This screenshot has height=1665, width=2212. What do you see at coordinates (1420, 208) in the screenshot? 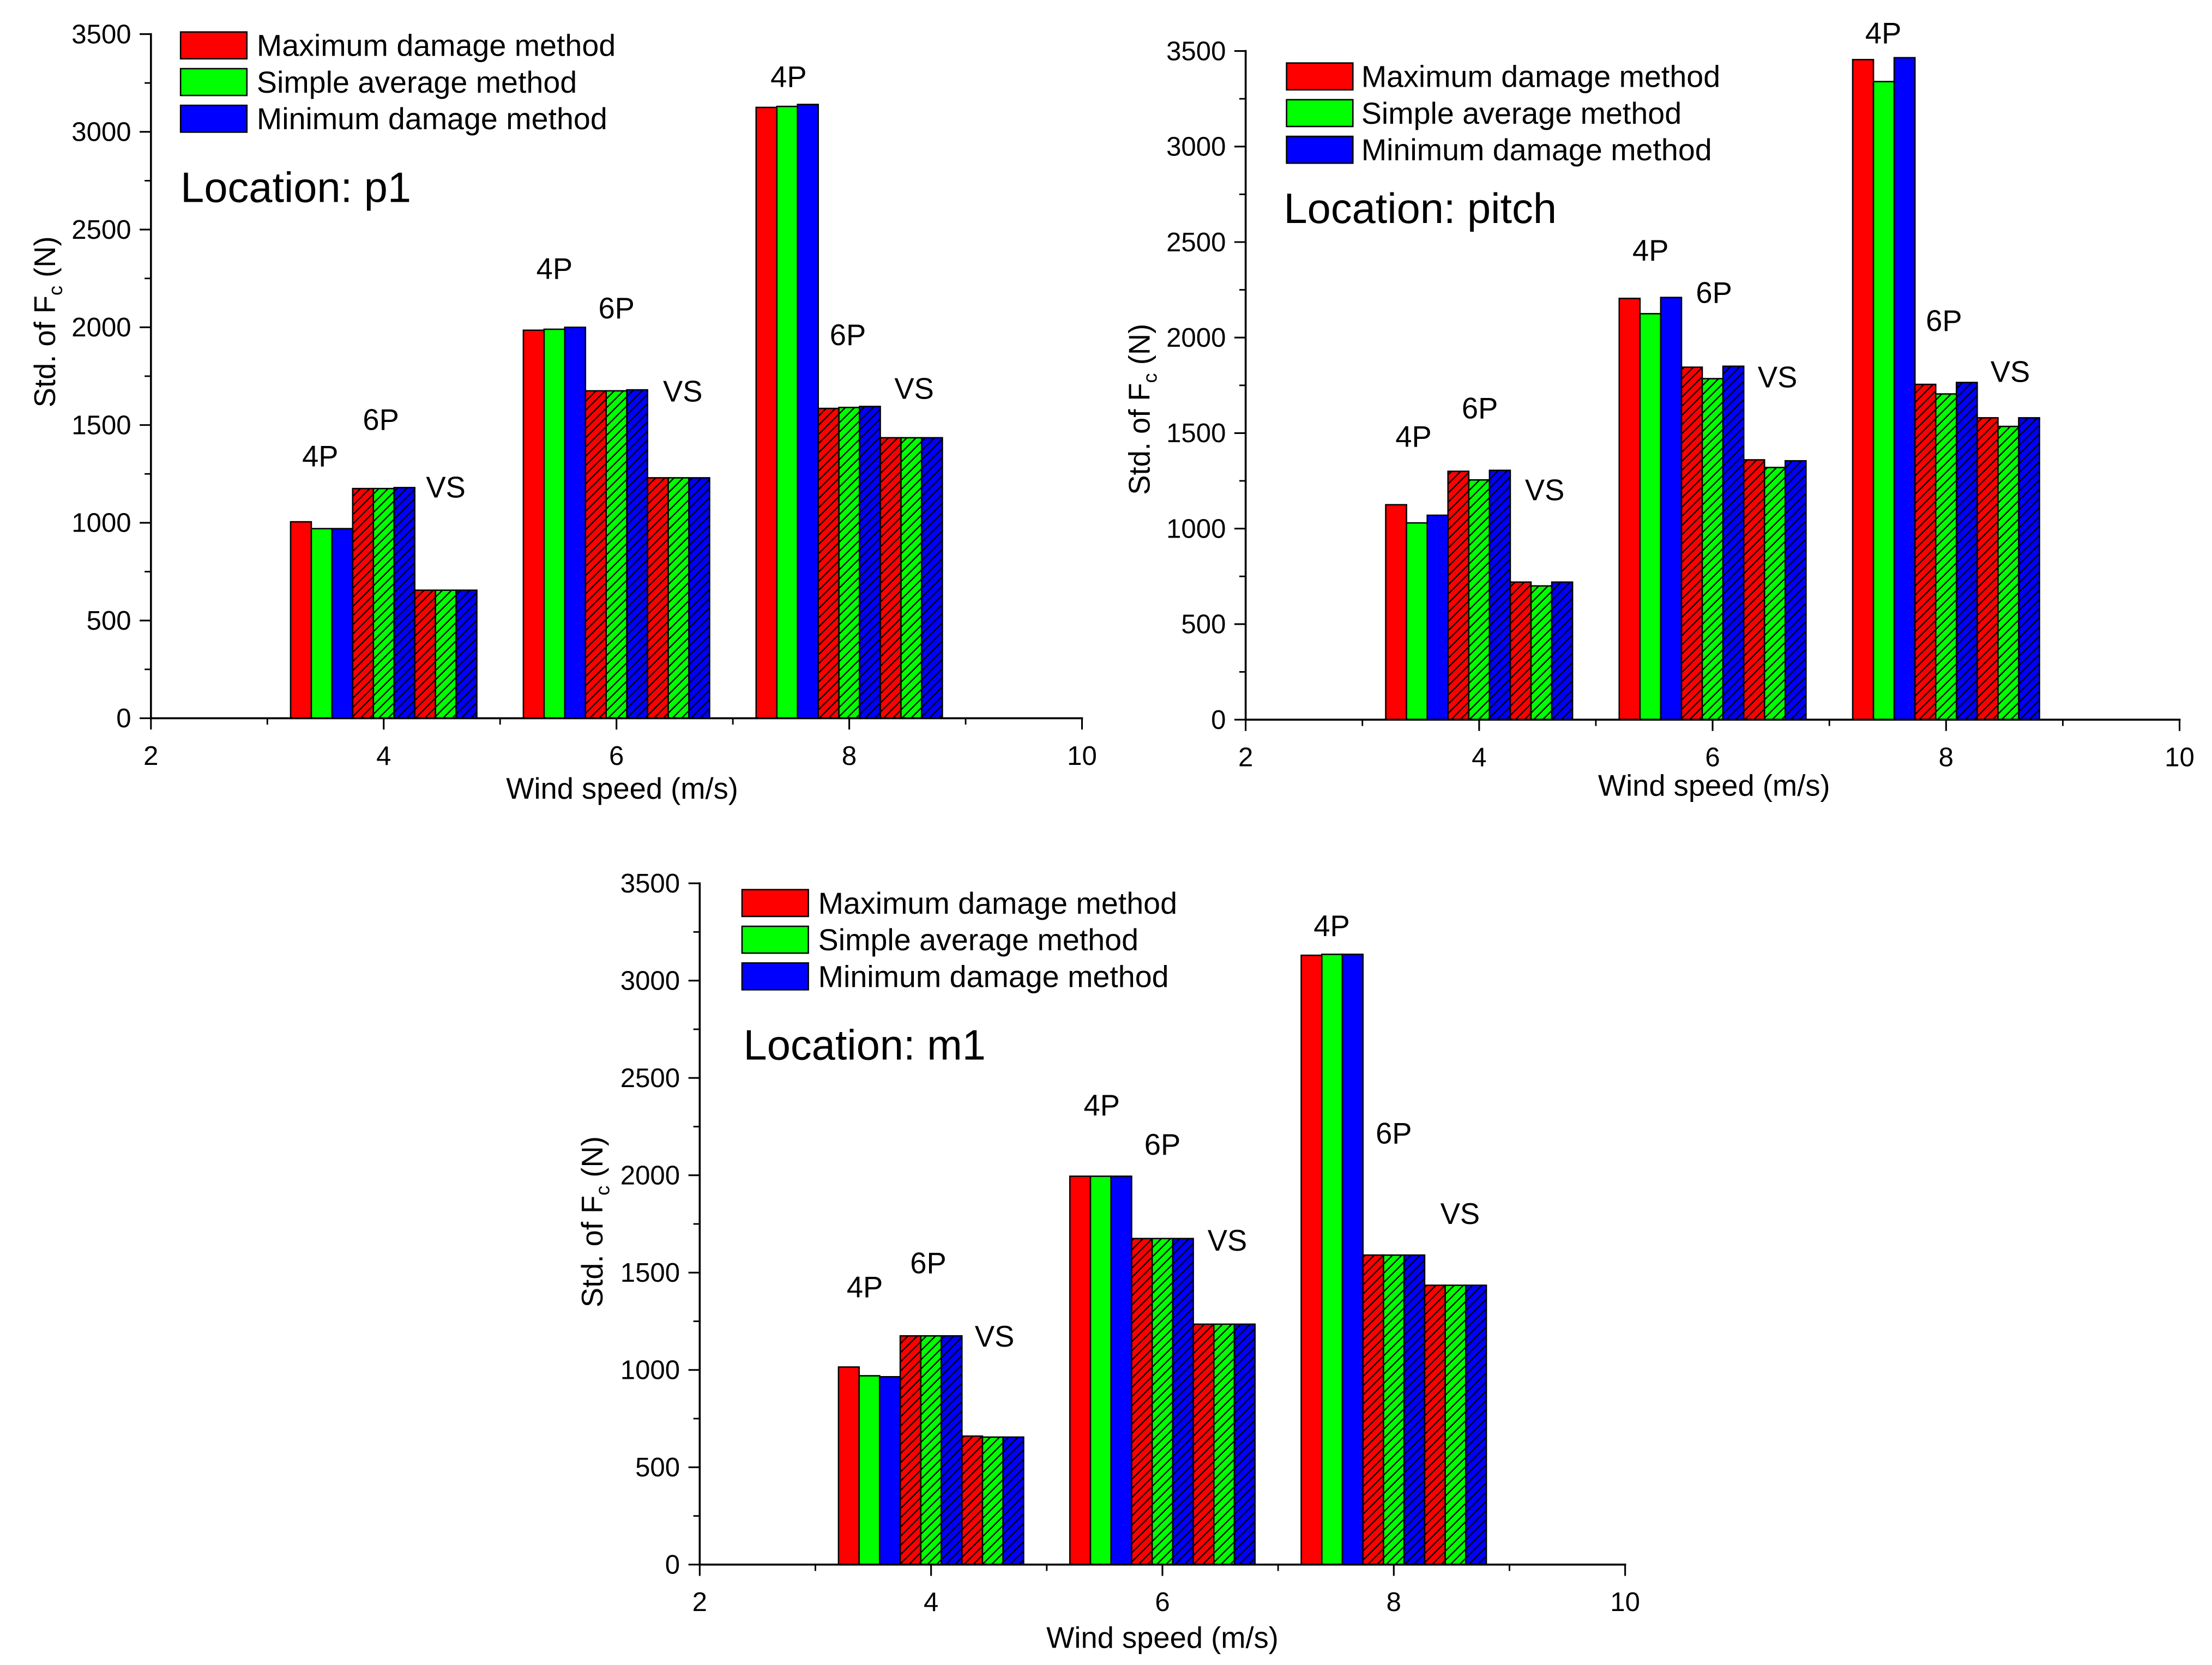
I see `chart-title: Location: pitch` at bounding box center [1420, 208].